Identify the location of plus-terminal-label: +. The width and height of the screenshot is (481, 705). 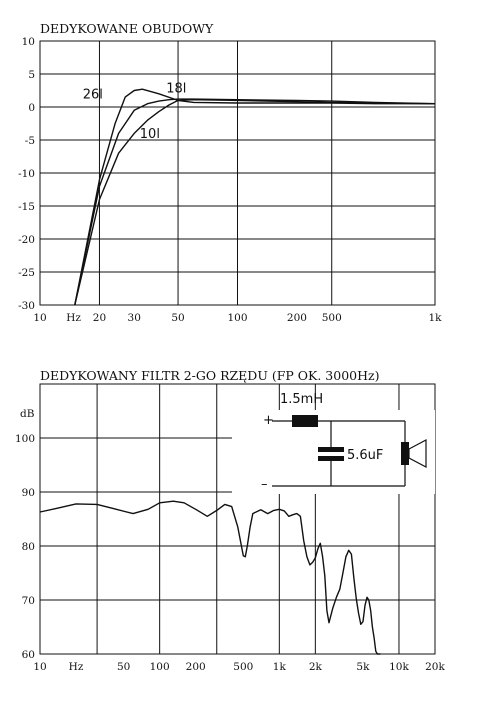
(268, 420).